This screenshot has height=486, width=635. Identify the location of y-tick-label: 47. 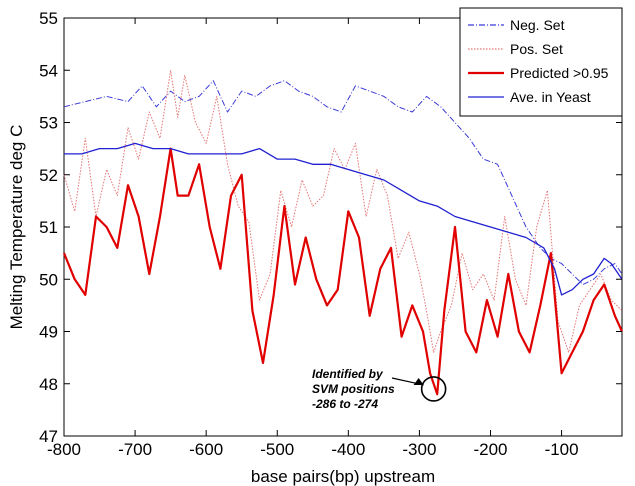
(48, 436).